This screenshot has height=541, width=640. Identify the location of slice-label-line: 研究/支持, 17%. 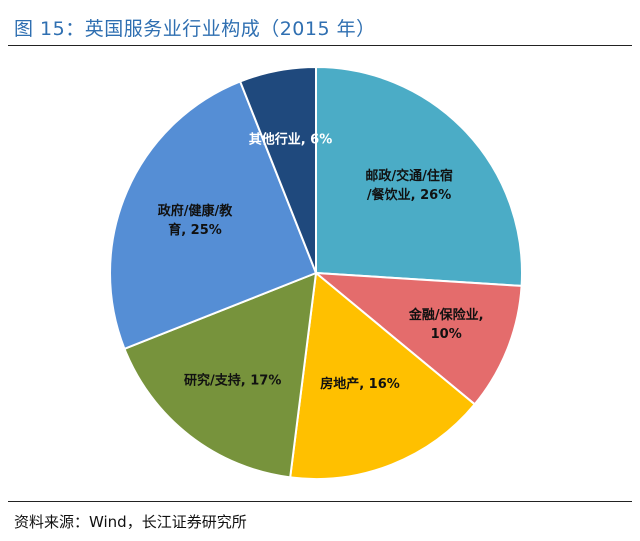
(232, 380).